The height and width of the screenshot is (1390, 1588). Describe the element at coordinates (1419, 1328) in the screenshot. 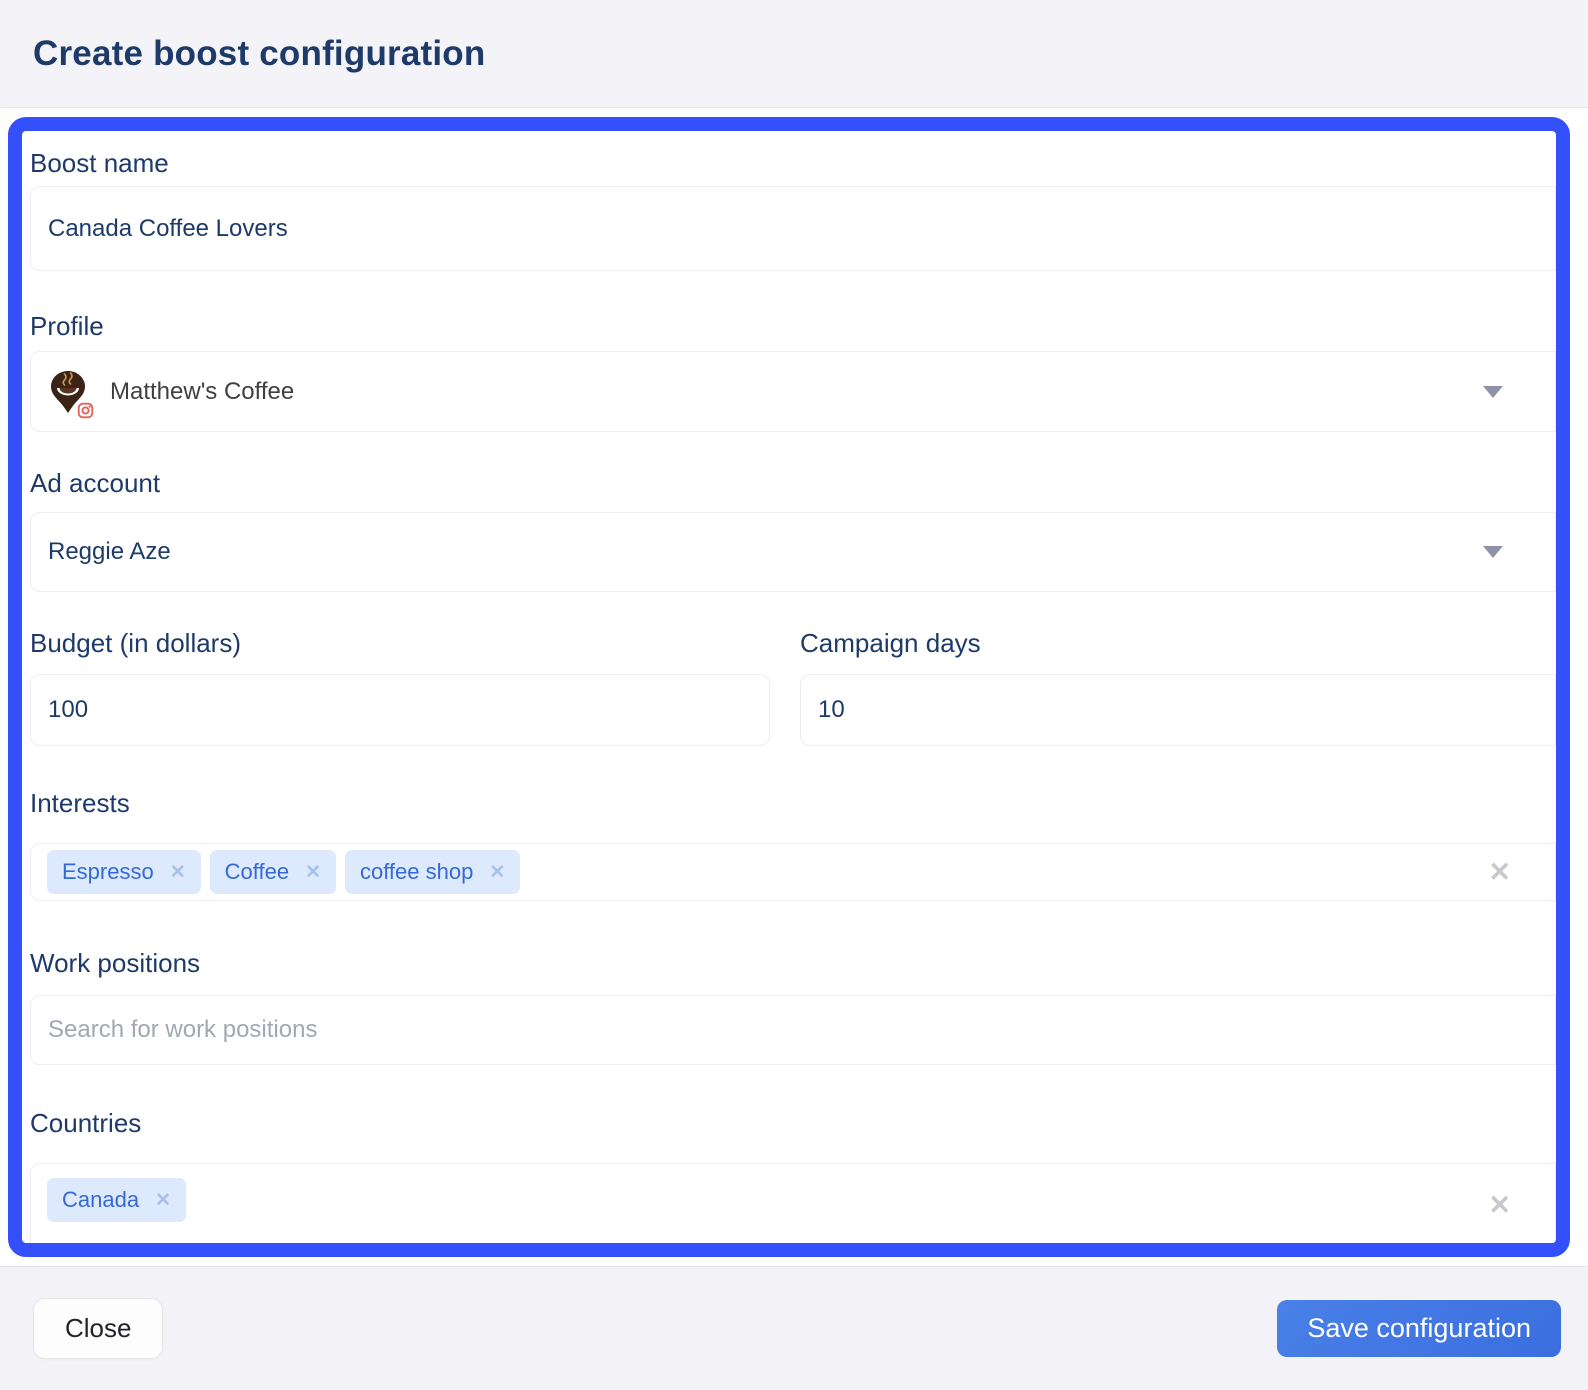

I see `save-configuration-button: Save configuration` at that location.